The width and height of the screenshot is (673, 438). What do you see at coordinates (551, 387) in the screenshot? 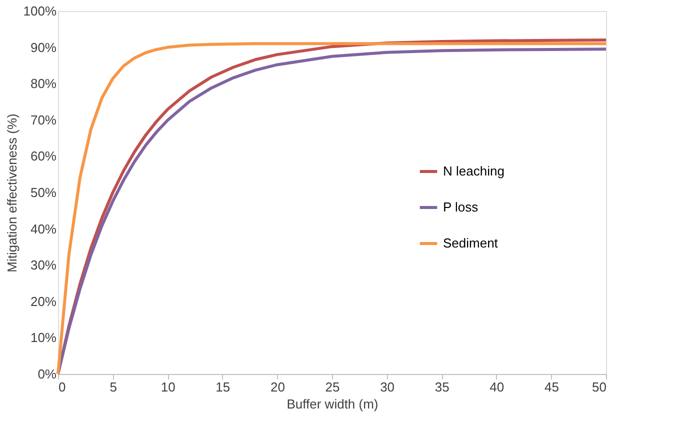
I see `x-tick-label: 45` at bounding box center [551, 387].